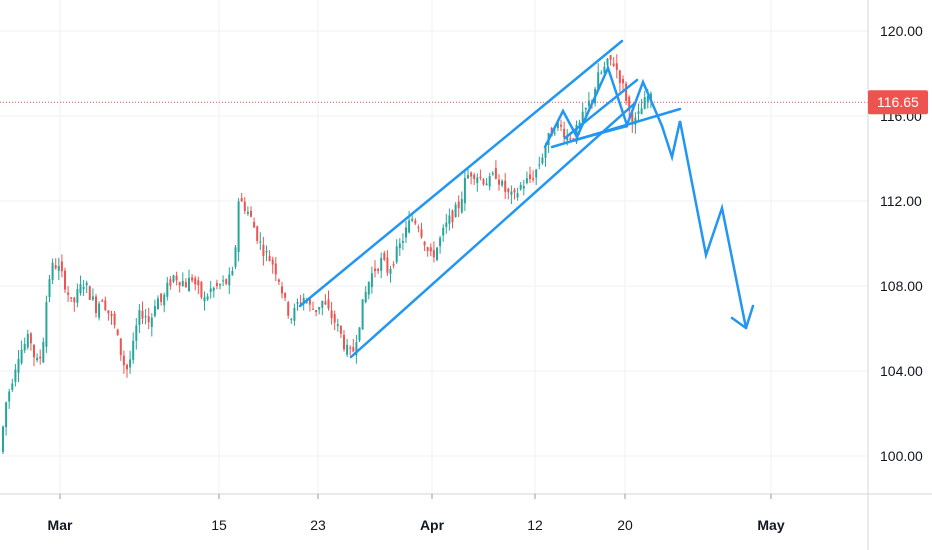 This screenshot has height=550, width=932. I want to click on time-tick-label: Apr, so click(432, 525).